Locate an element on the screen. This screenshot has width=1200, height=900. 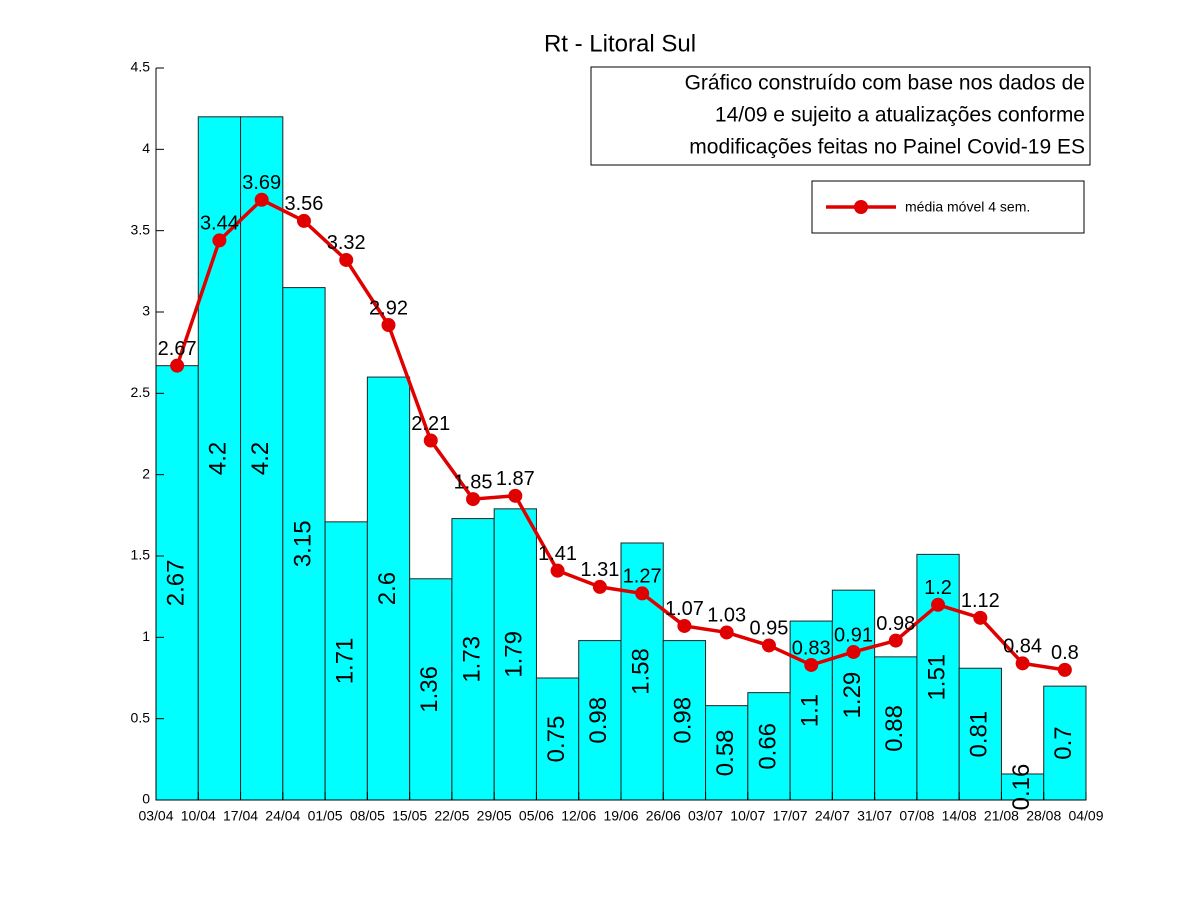
x-tick-label: 10/04 is located at coordinates (198, 816).